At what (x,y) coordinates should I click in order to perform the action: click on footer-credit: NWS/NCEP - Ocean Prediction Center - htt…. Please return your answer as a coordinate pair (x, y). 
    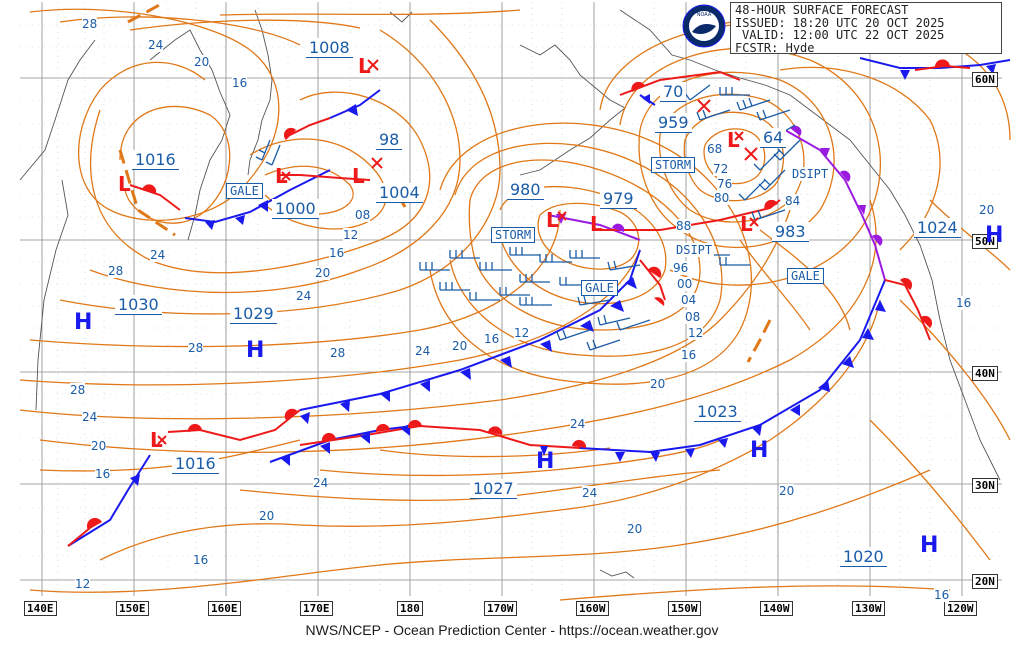
    Looking at the image, I should click on (512, 630).